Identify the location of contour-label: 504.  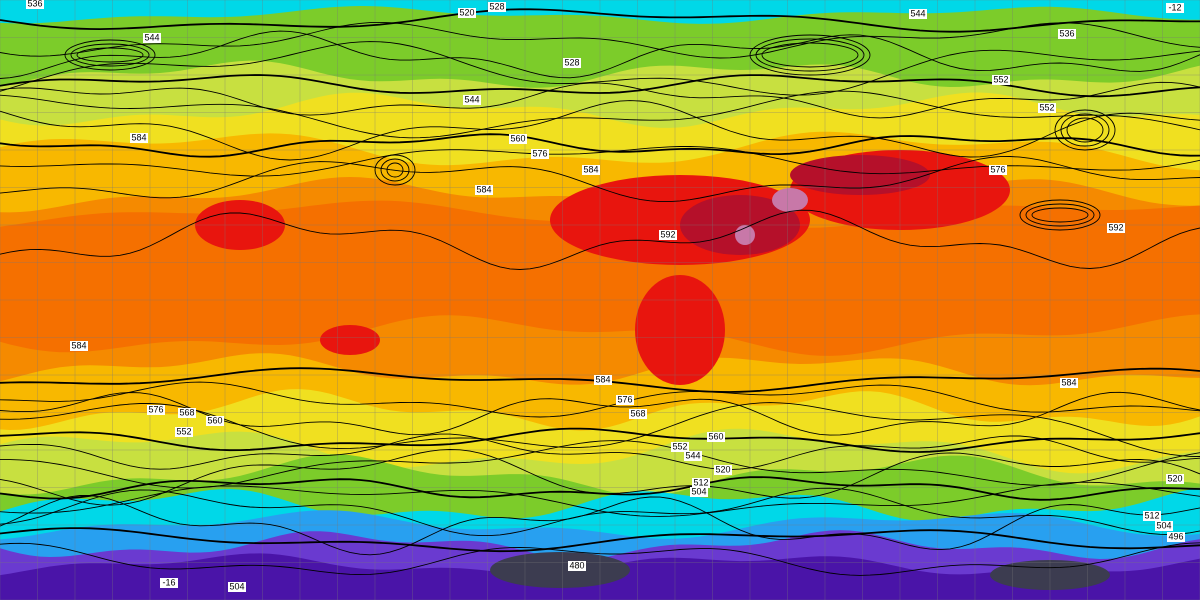
(698, 491).